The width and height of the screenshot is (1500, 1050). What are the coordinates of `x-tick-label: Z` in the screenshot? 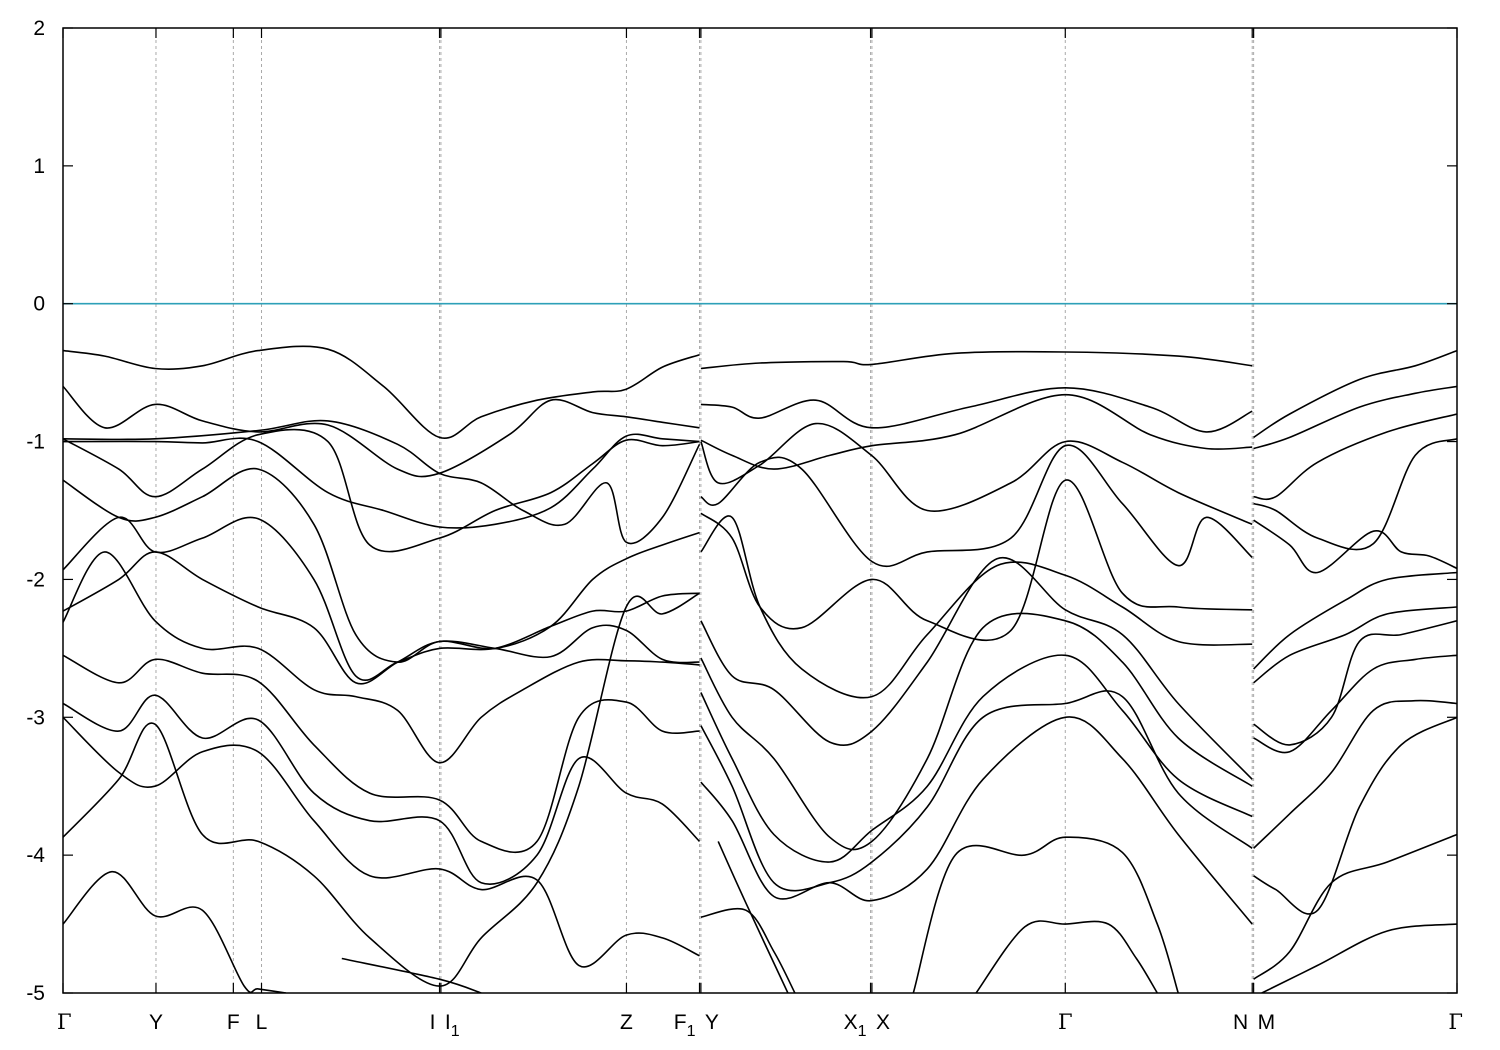 It's located at (626, 1022).